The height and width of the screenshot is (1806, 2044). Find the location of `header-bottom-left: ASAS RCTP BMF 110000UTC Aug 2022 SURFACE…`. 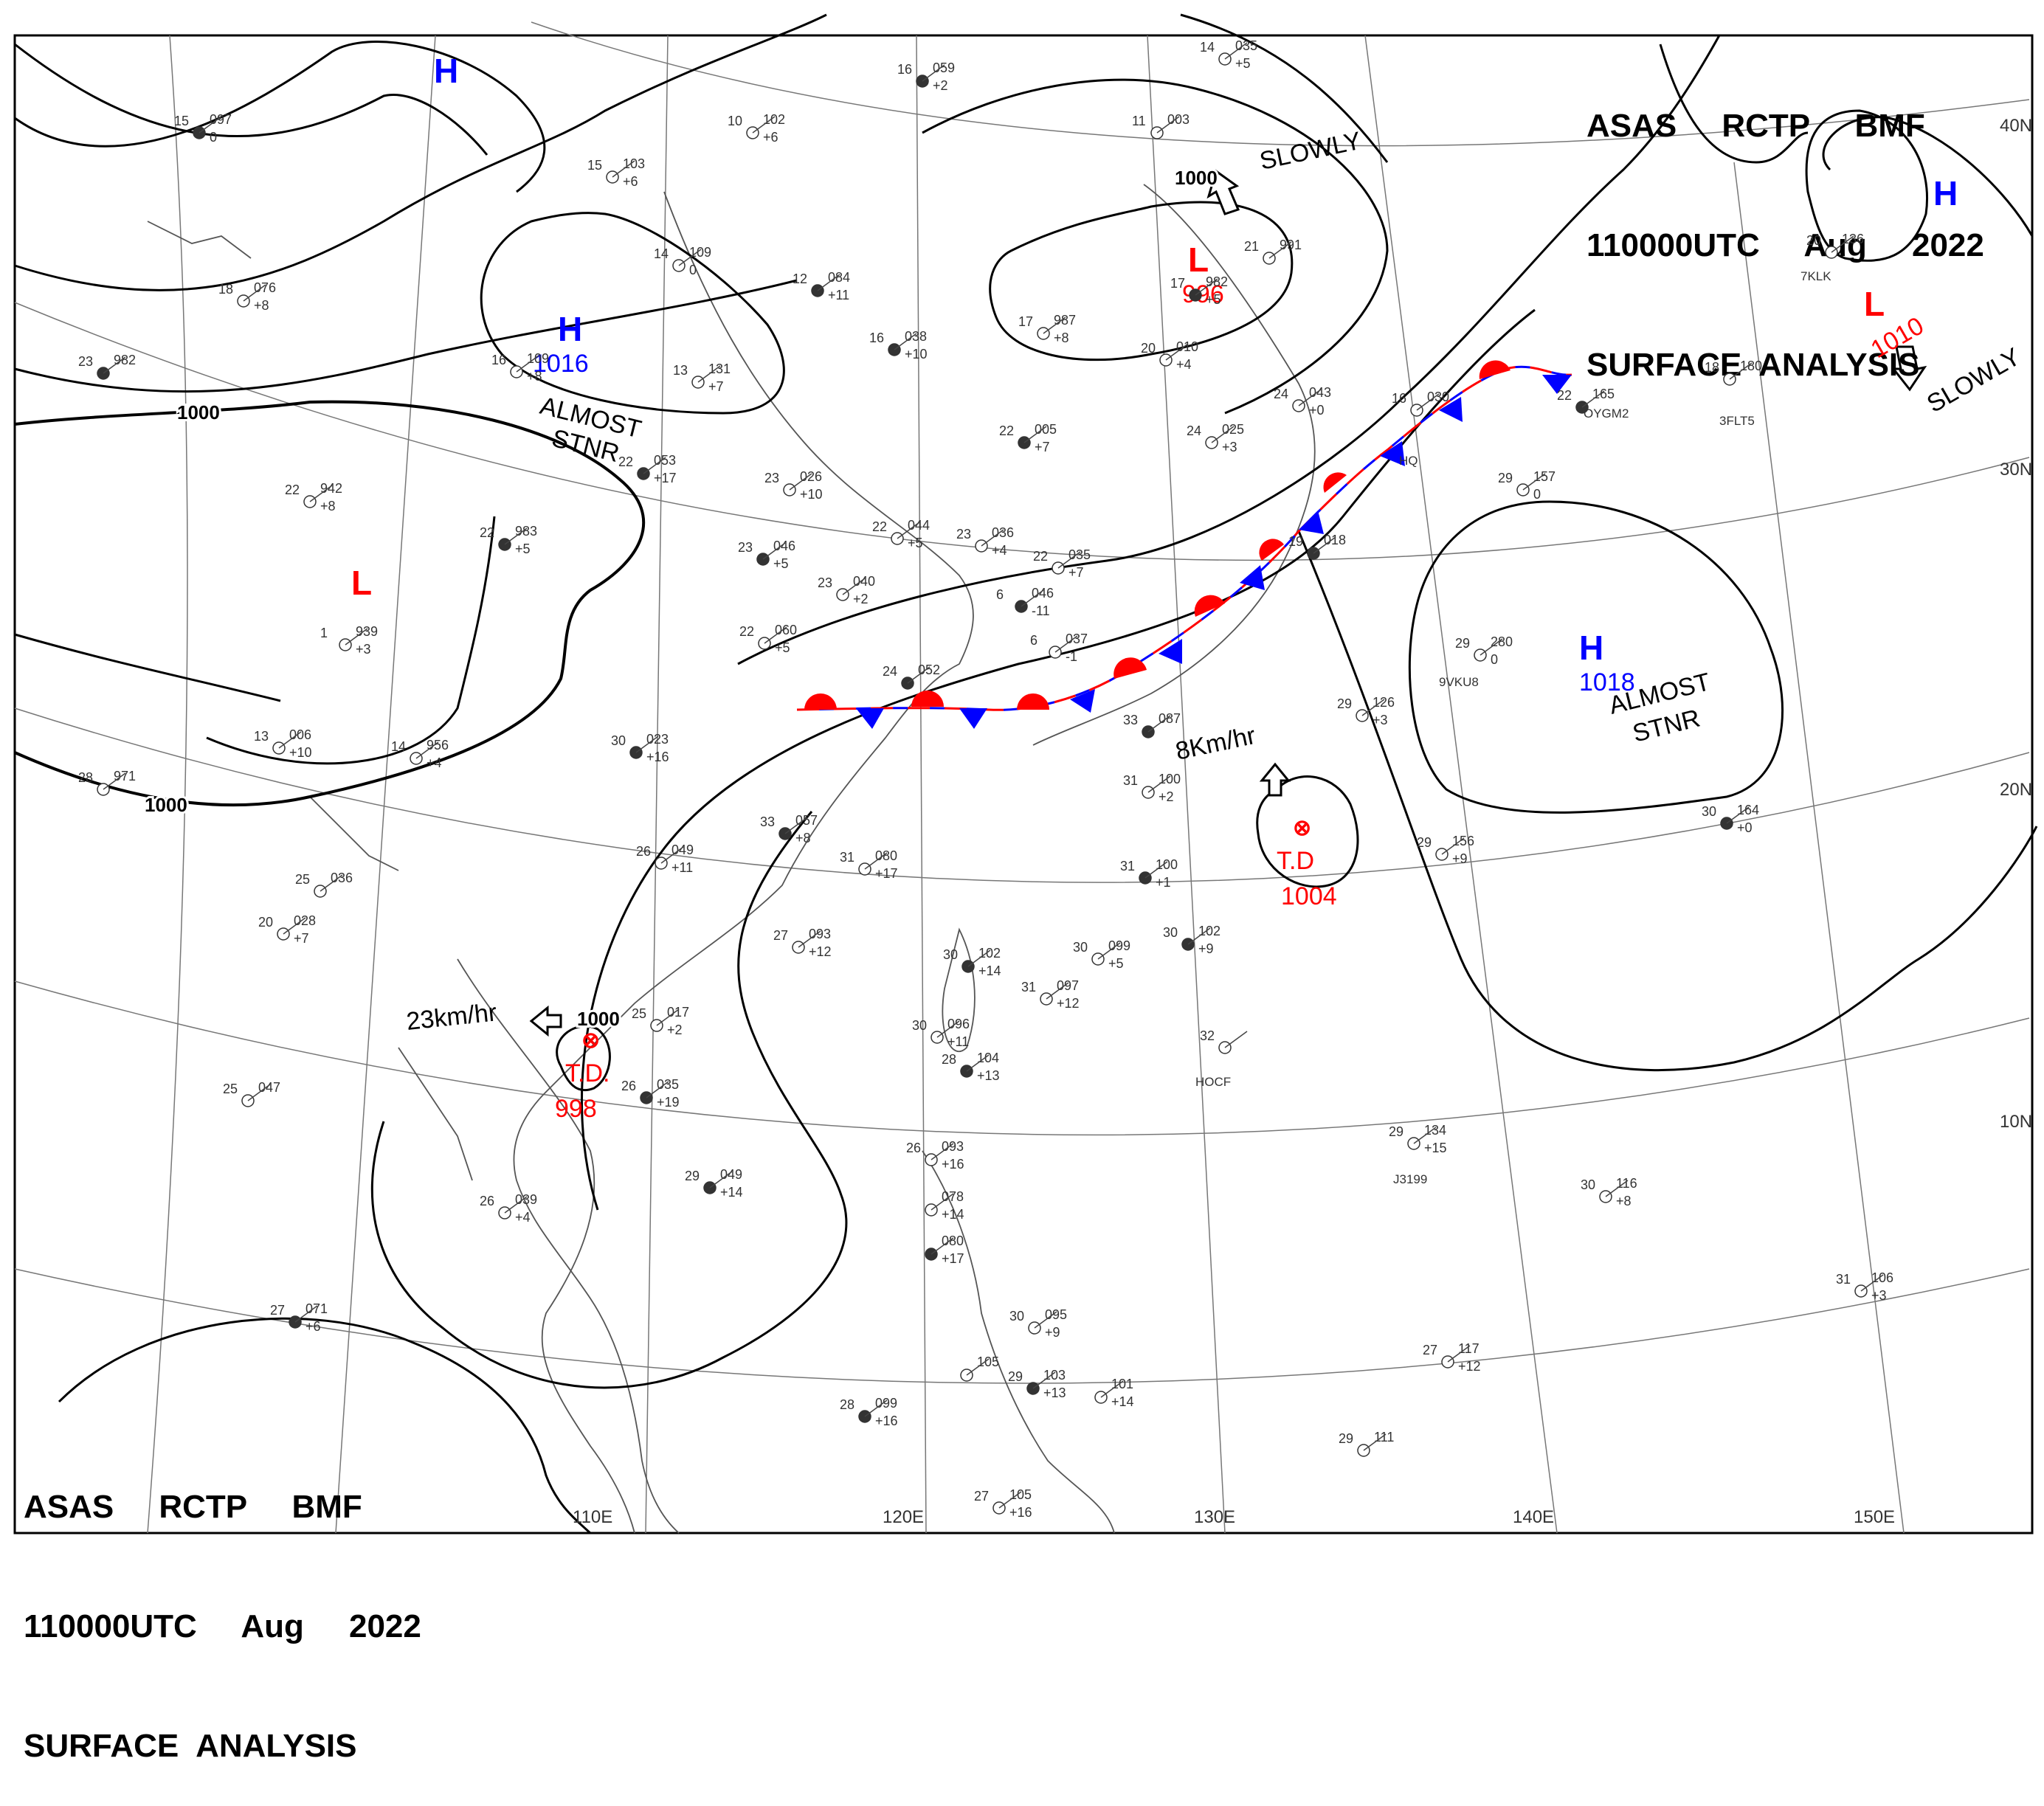

header-bottom-left: ASAS RCTP BMF 110000UTC Aug 2022 SURFACE… is located at coordinates (222, 1607).